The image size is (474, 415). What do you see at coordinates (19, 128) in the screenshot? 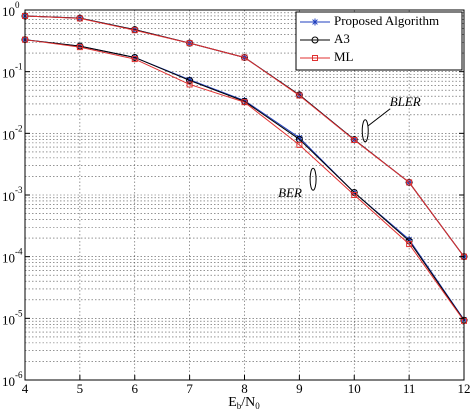
I see `y-tick-exponent: -2` at bounding box center [19, 128].